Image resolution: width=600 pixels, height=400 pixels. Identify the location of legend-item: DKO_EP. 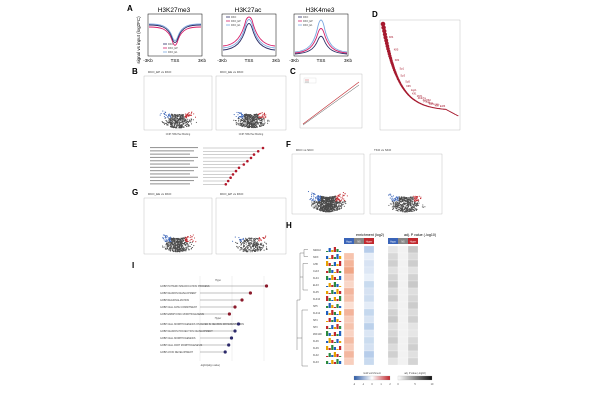
(173, 48).